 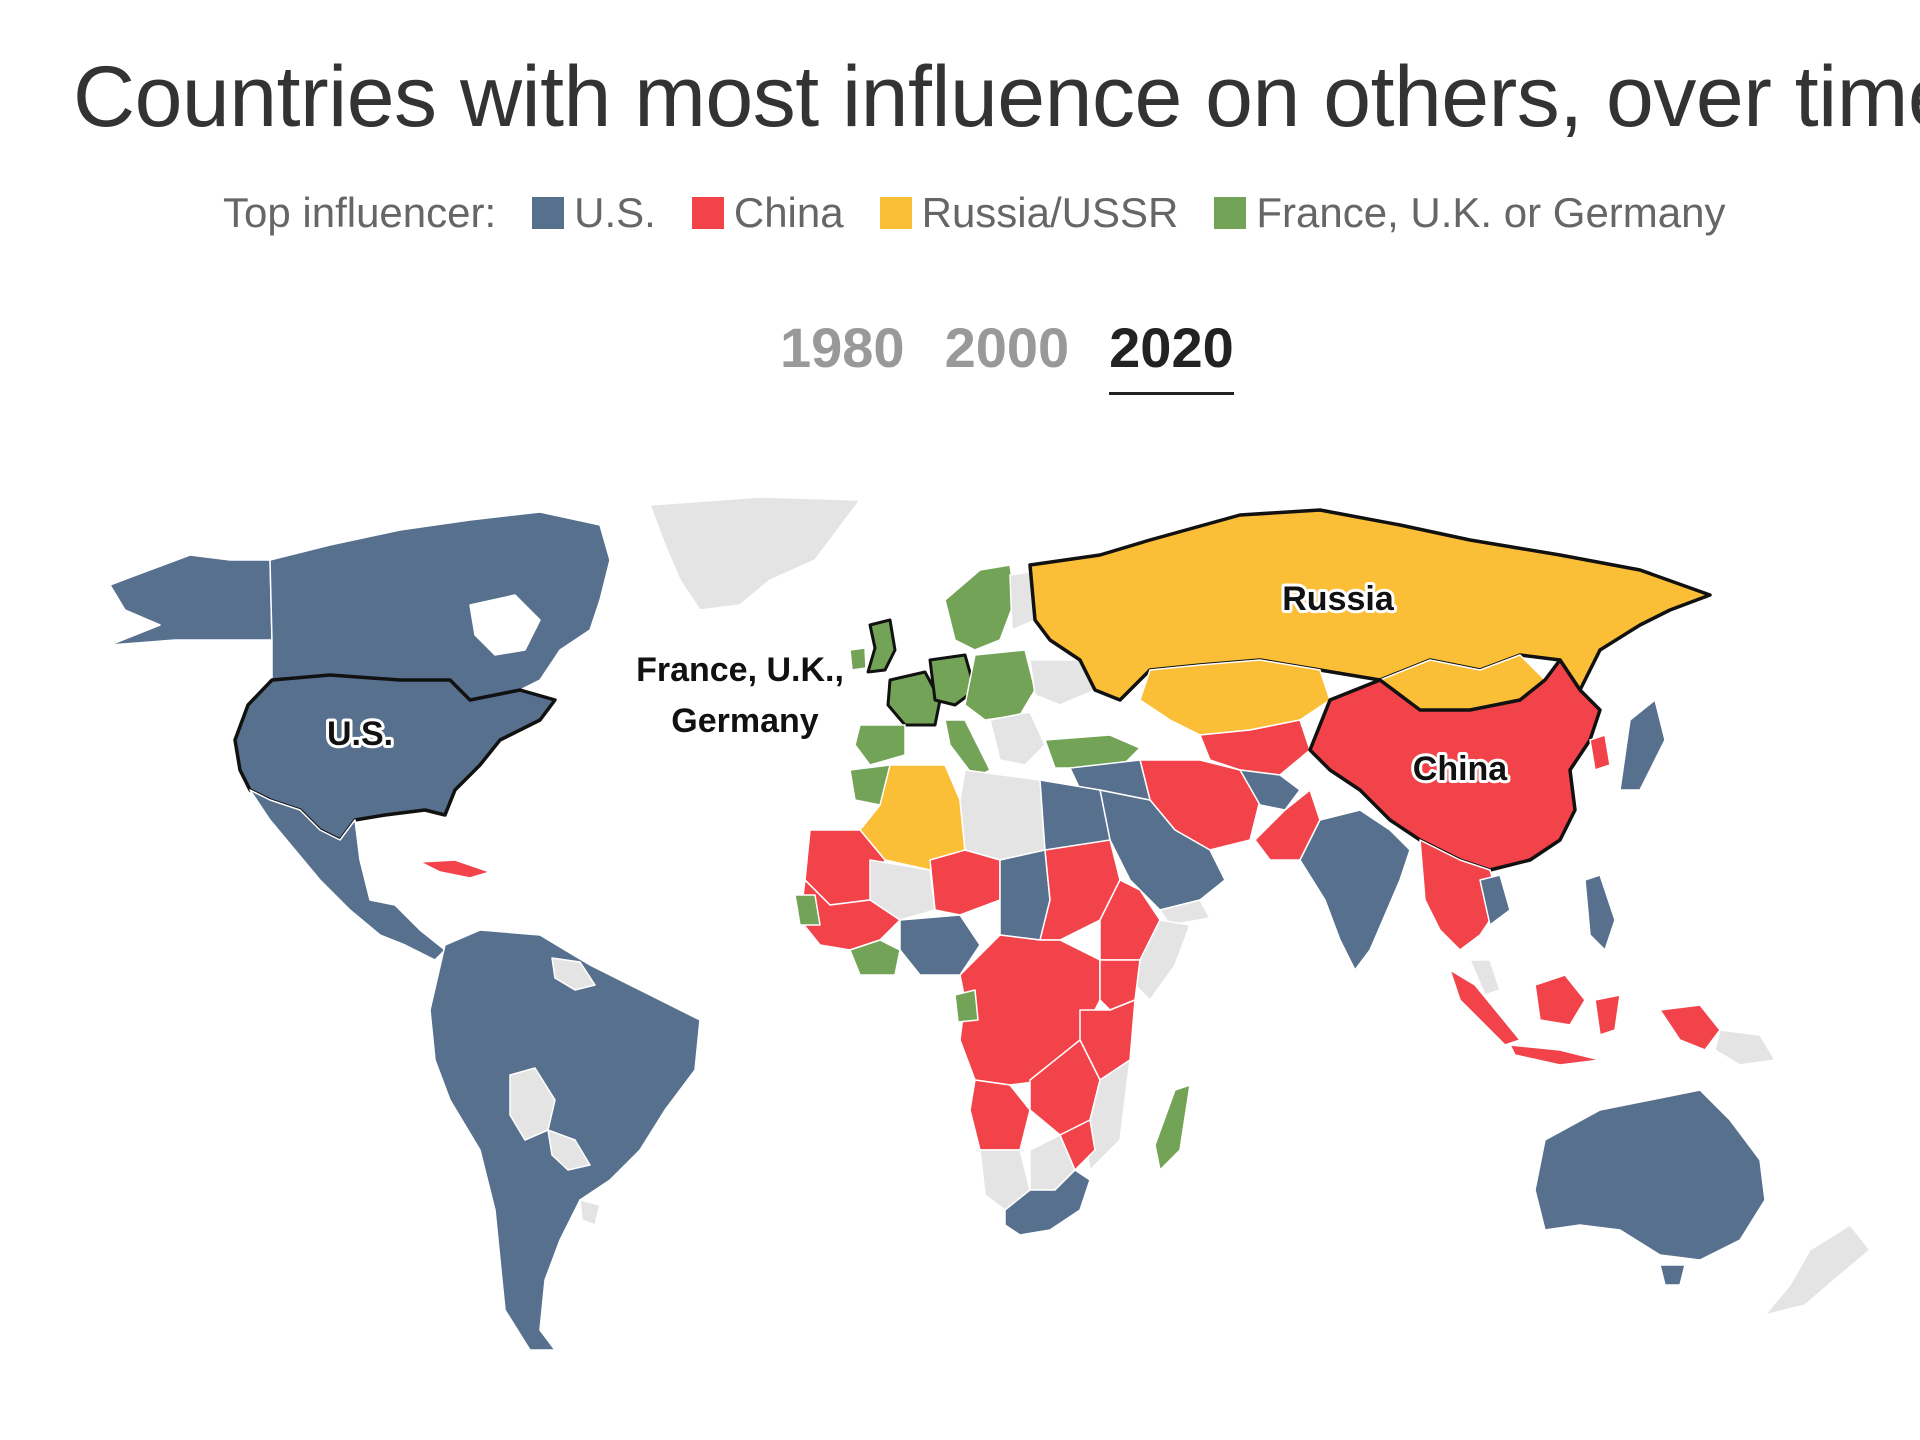 I want to click on legend-label-us: U.S., so click(x=615, y=212).